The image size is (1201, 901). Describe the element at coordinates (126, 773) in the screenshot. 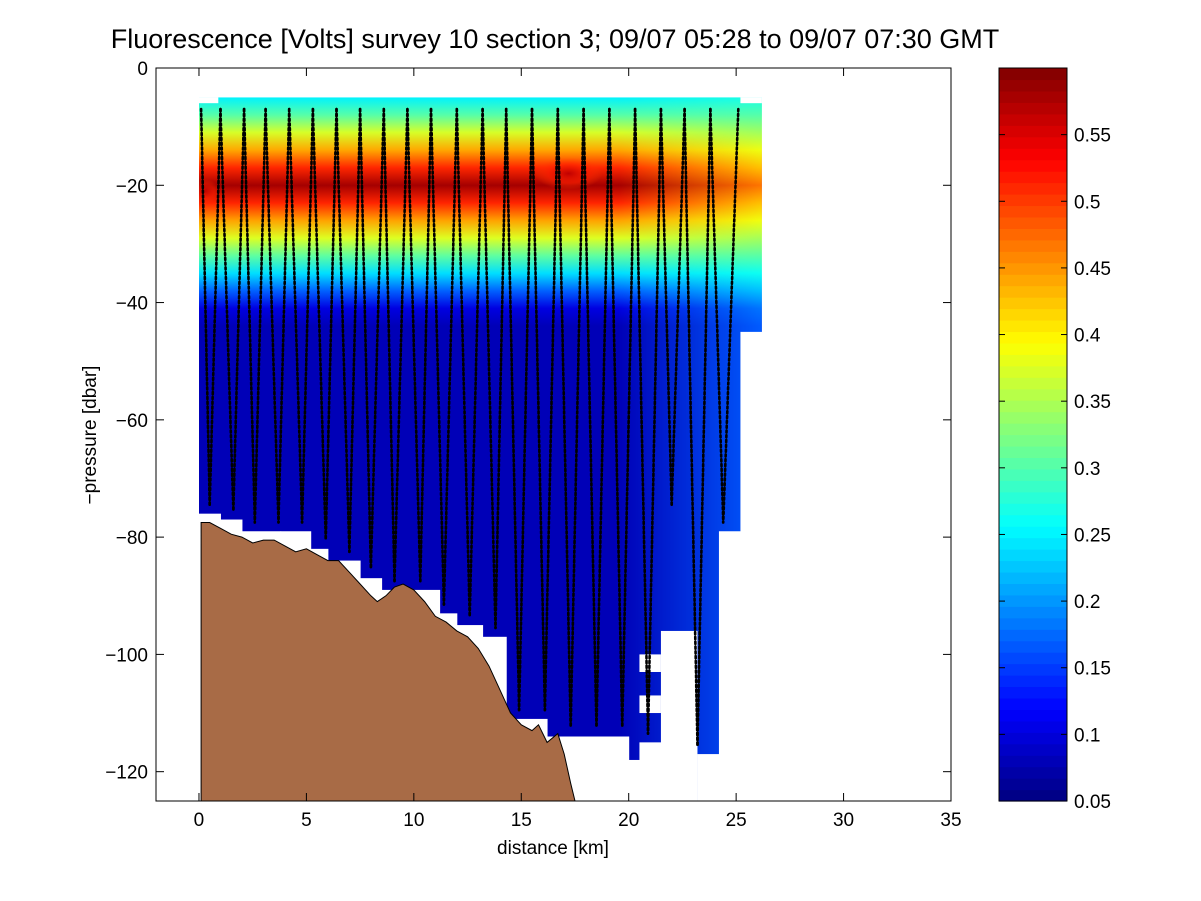

I see `y-tick-label: −120` at that location.